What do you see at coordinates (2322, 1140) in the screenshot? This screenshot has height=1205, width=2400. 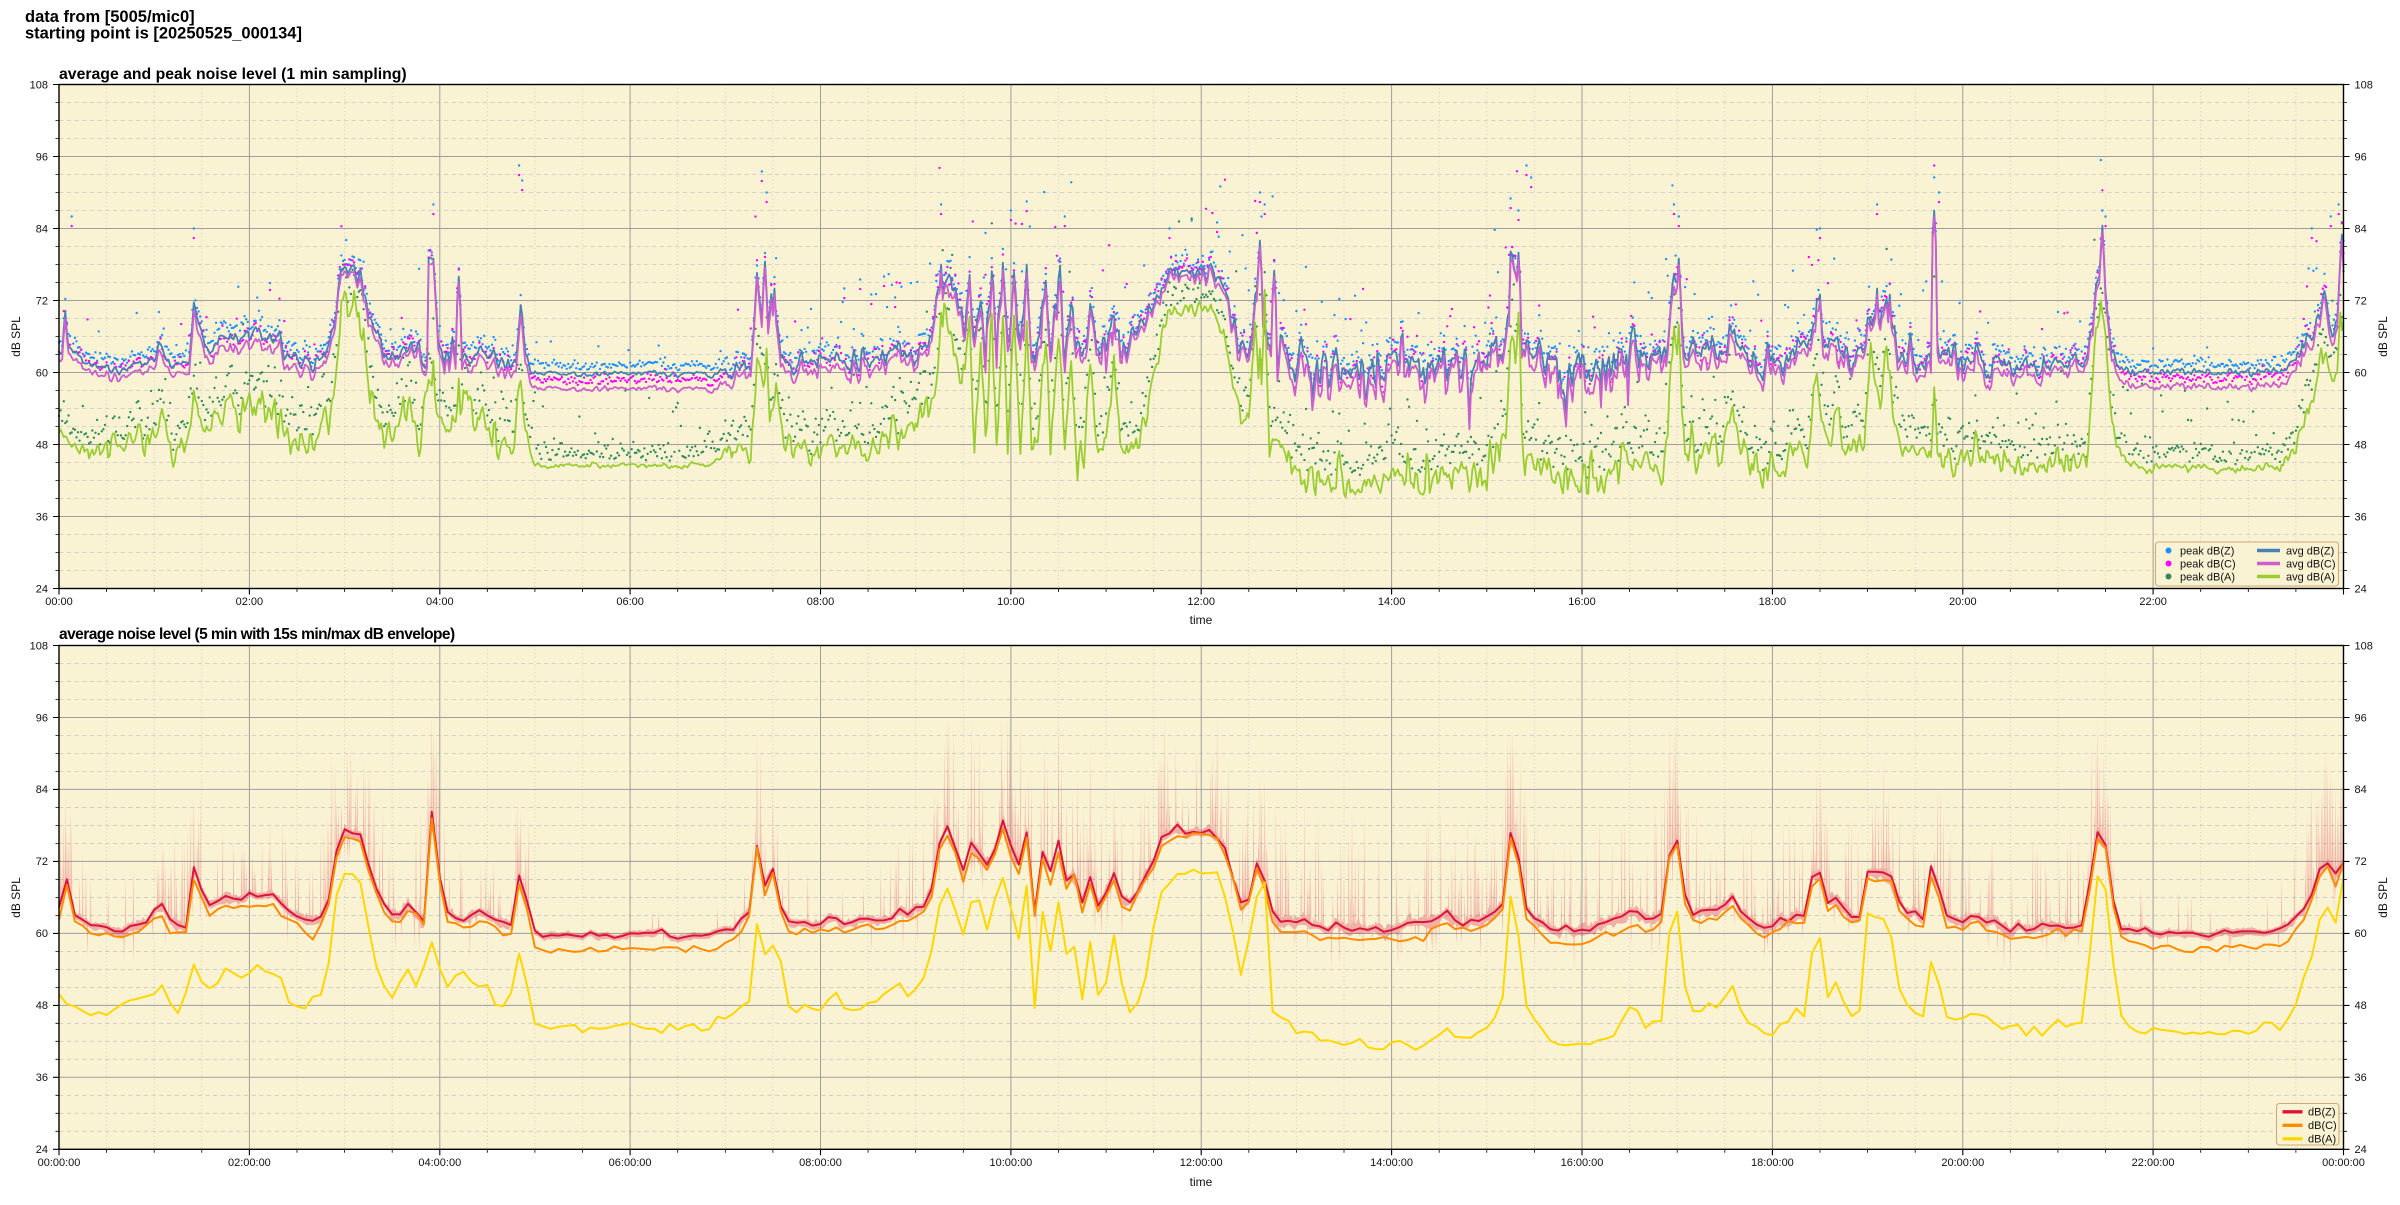 I see `svg-text: dB(A)` at bounding box center [2322, 1140].